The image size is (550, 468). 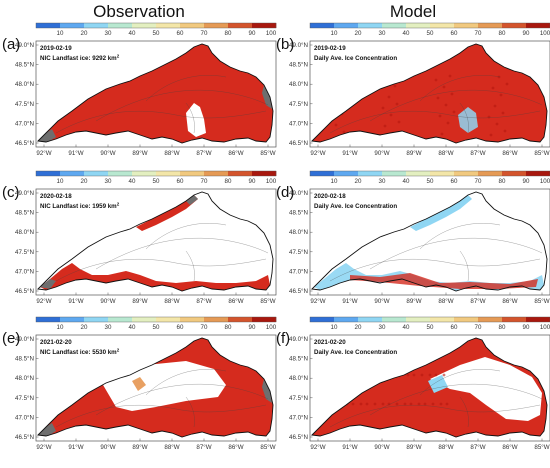 I want to click on lat-tick-label: 47.0°N, so click(x=24, y=123).